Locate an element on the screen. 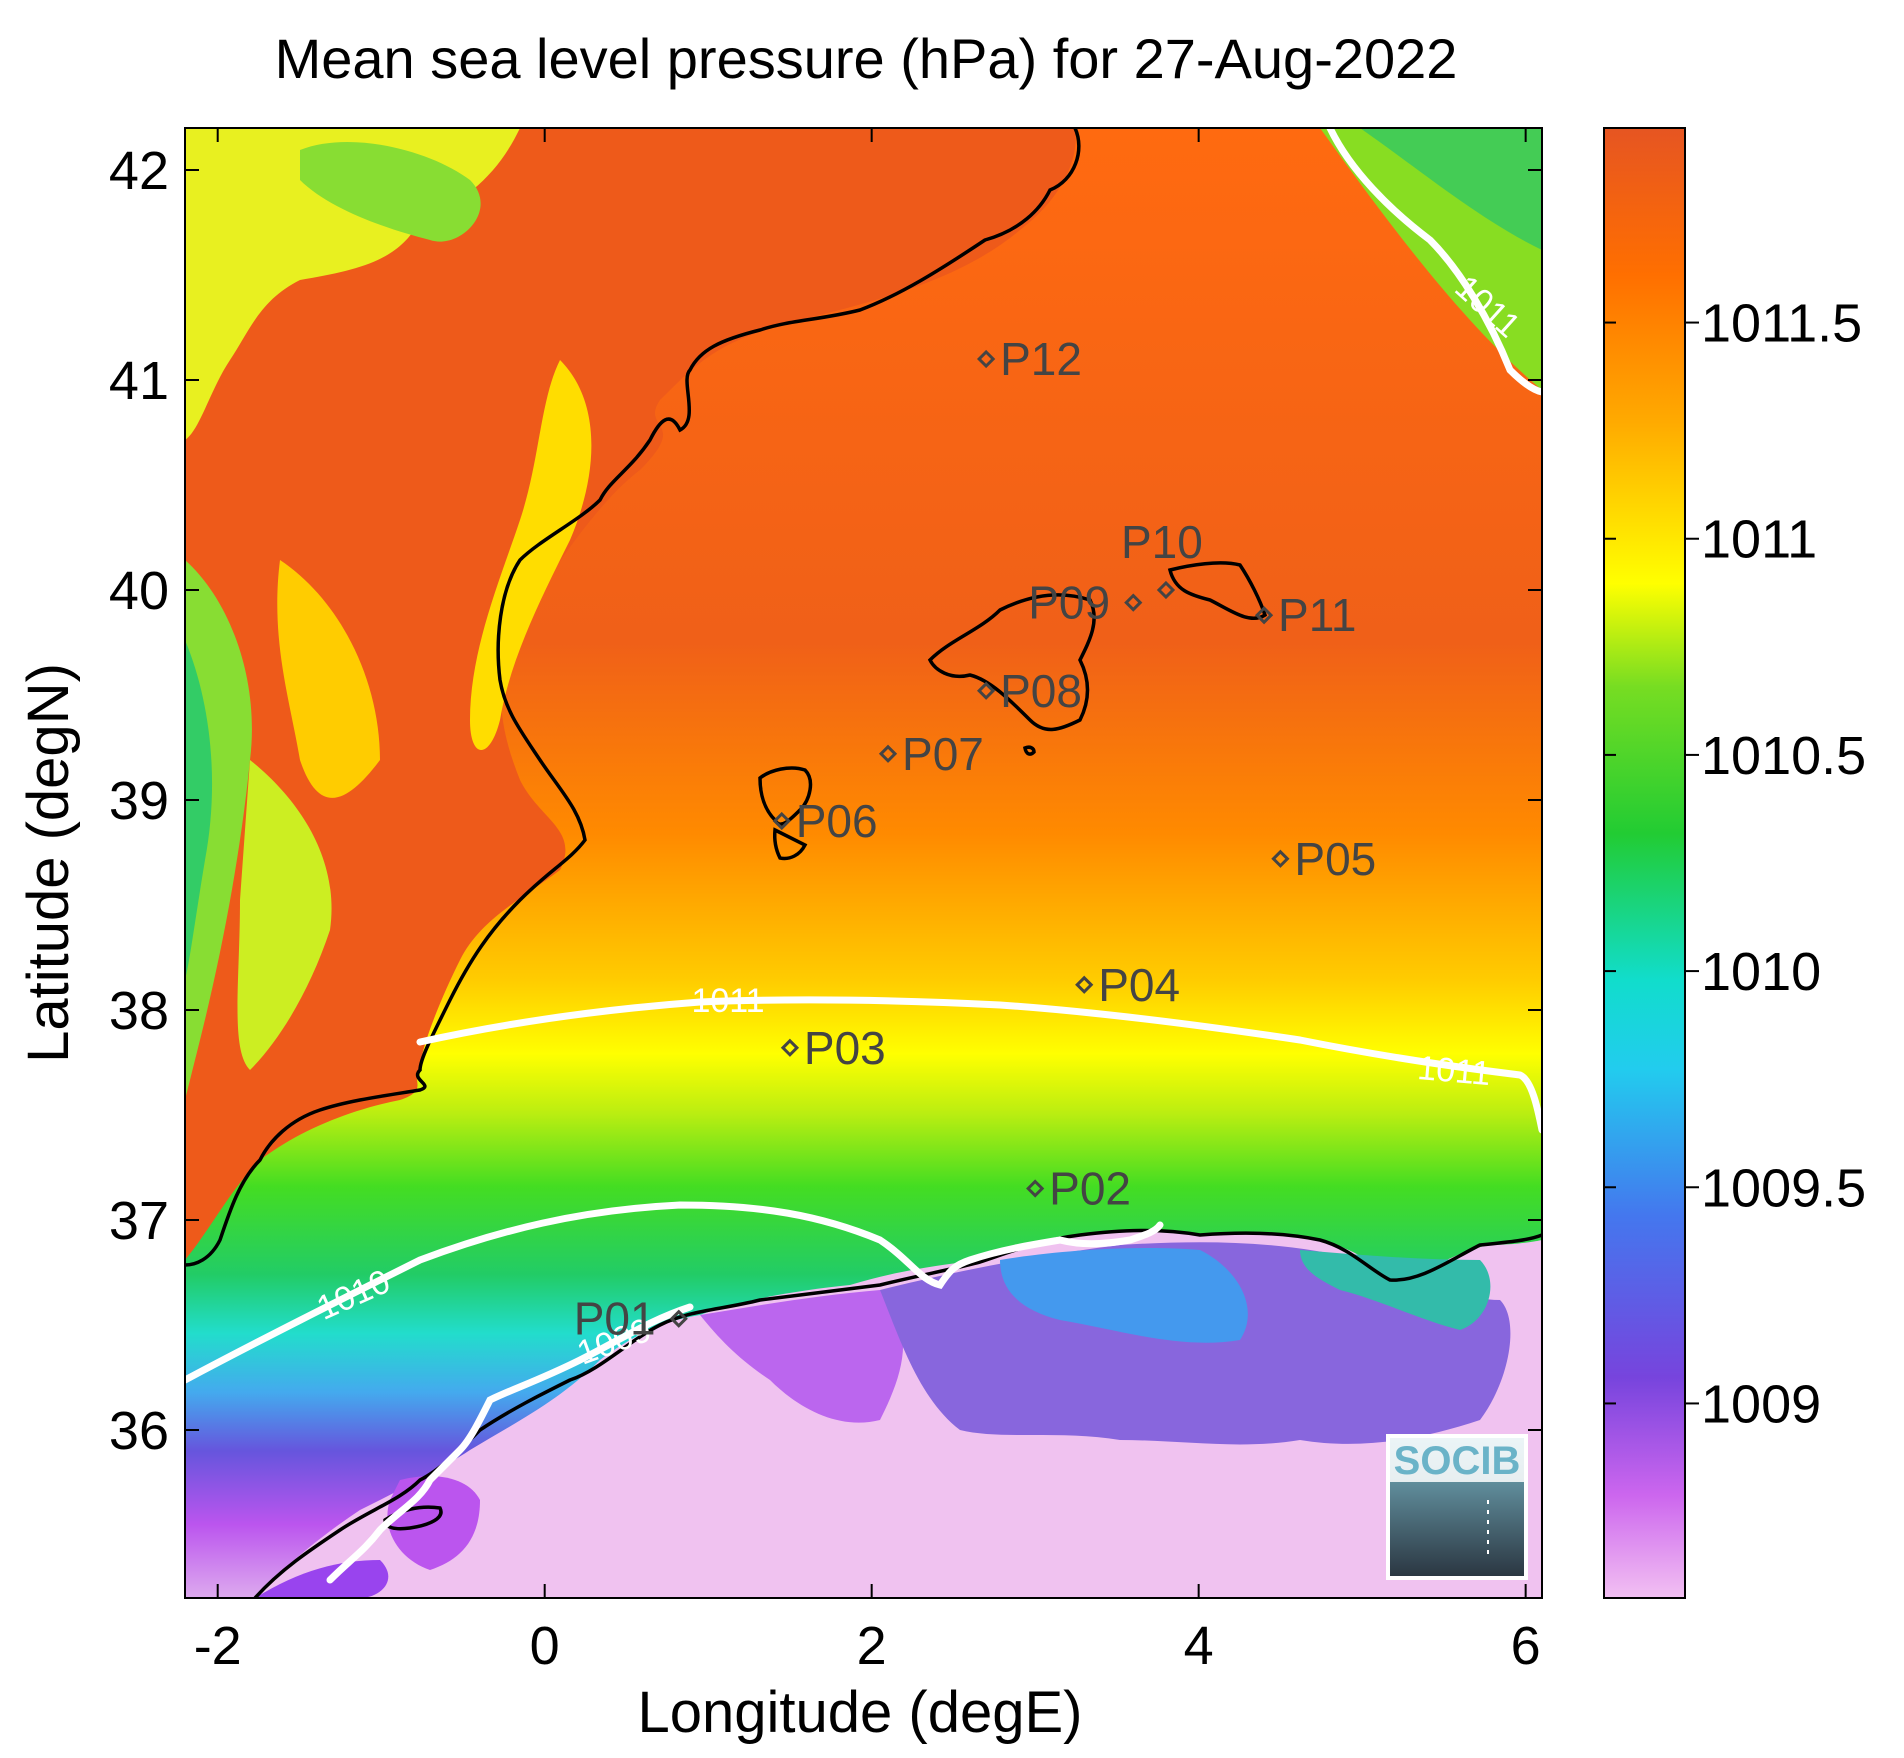 The width and height of the screenshot is (1904, 1758). station-label: P05 is located at coordinates (1335, 859).